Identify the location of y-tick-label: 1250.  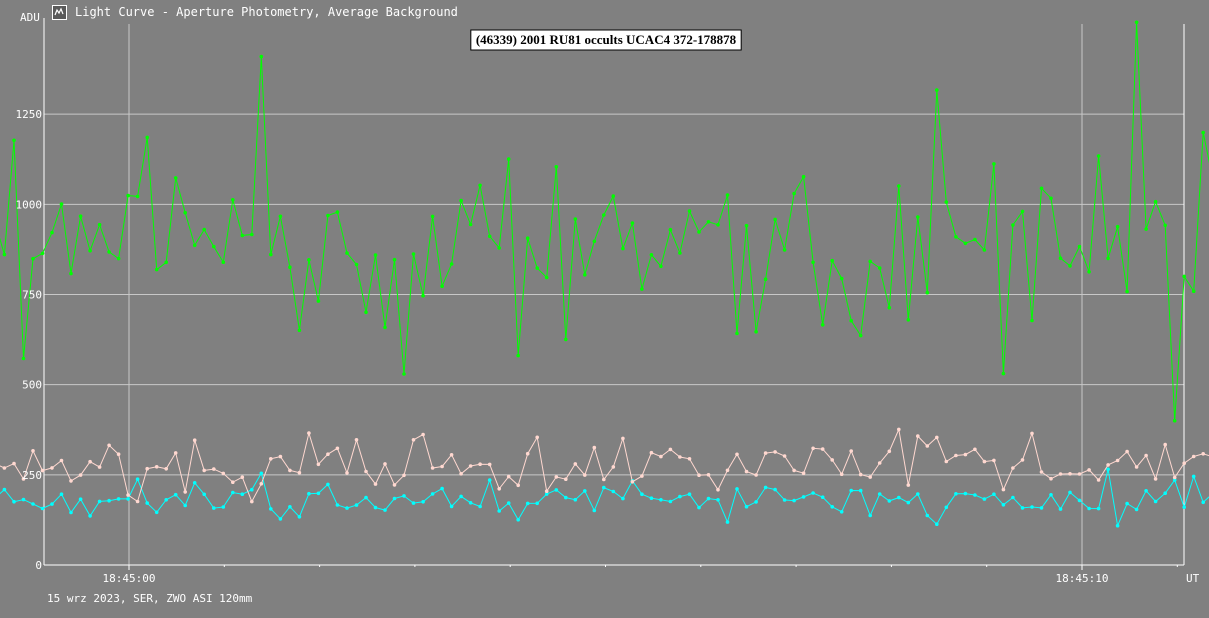
(29, 114).